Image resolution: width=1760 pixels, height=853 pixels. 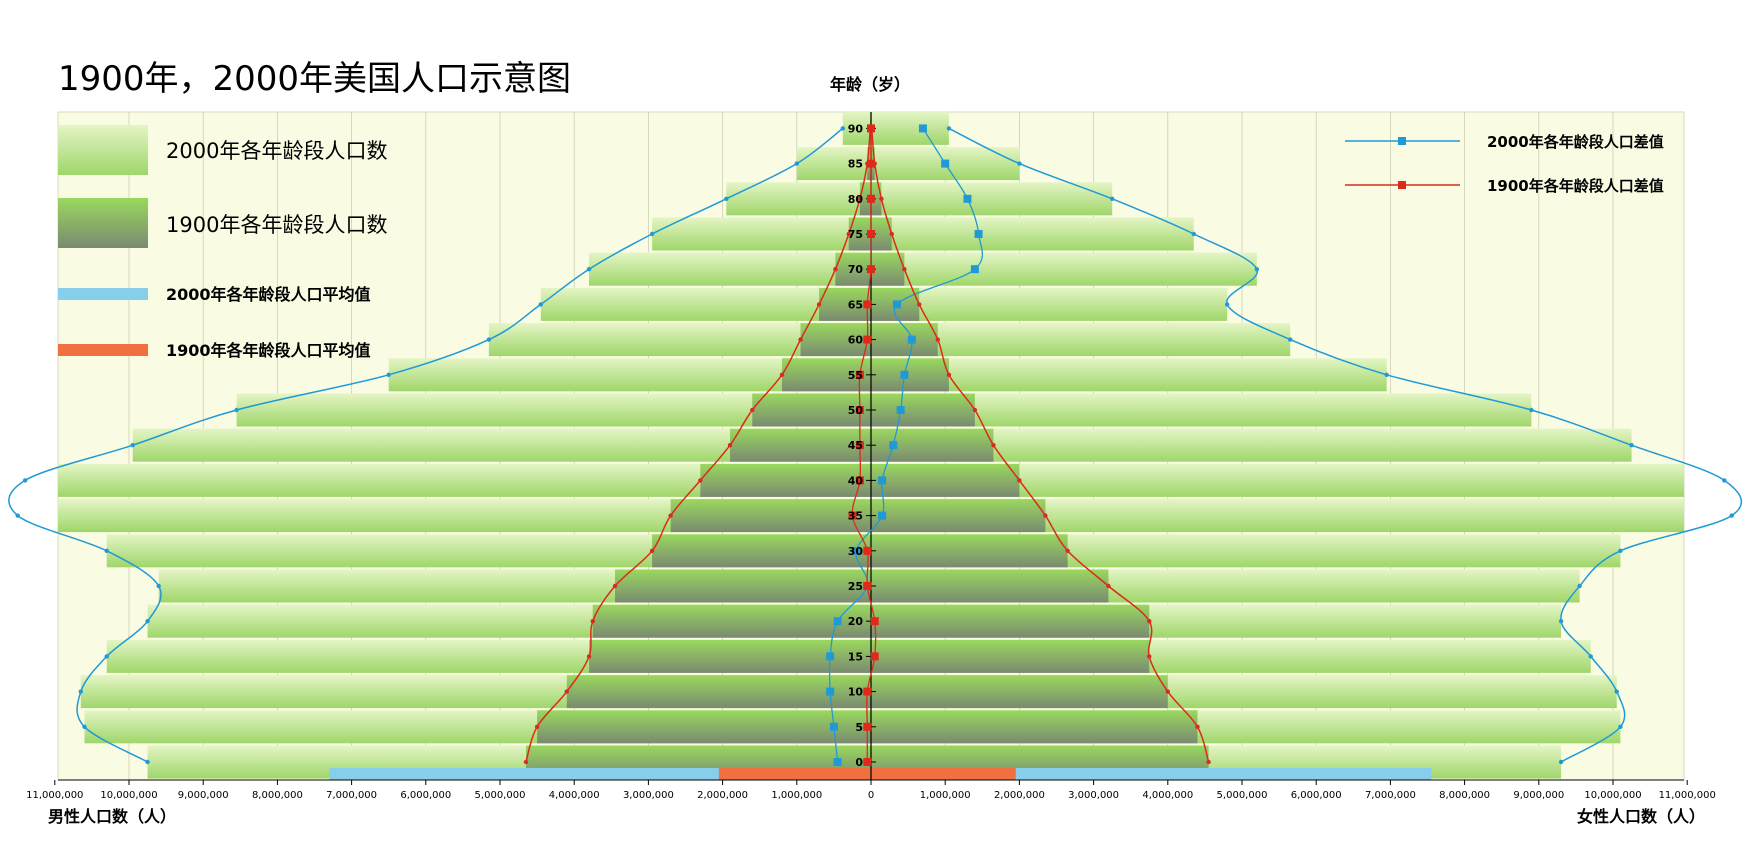 What do you see at coordinates (203, 795) in the screenshot?
I see `x-tick-label: 9,000,000` at bounding box center [203, 795].